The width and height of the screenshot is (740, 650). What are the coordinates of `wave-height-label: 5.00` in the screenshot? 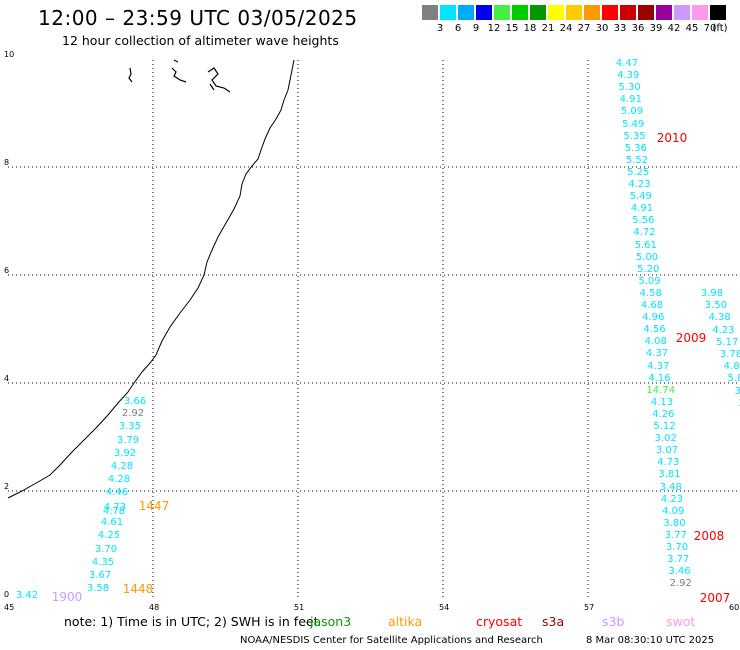 It's located at (647, 257).